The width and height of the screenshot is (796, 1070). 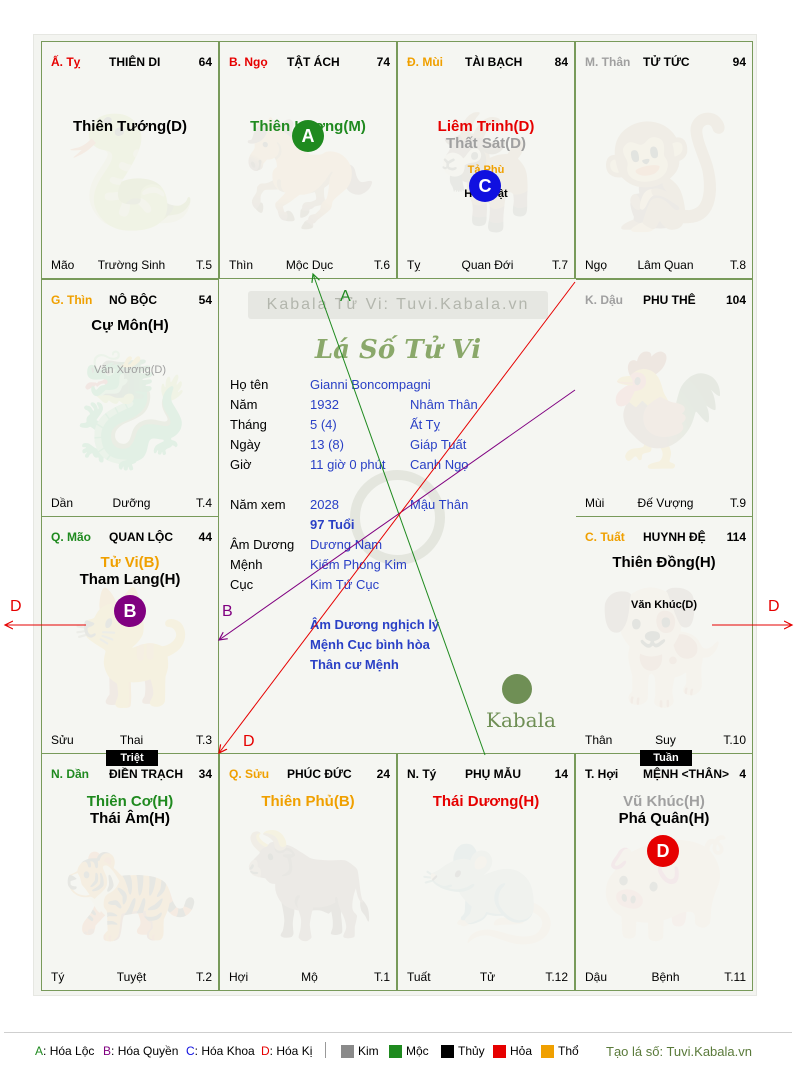 I want to click on palace-canchi: M. Thân, so click(x=608, y=62).